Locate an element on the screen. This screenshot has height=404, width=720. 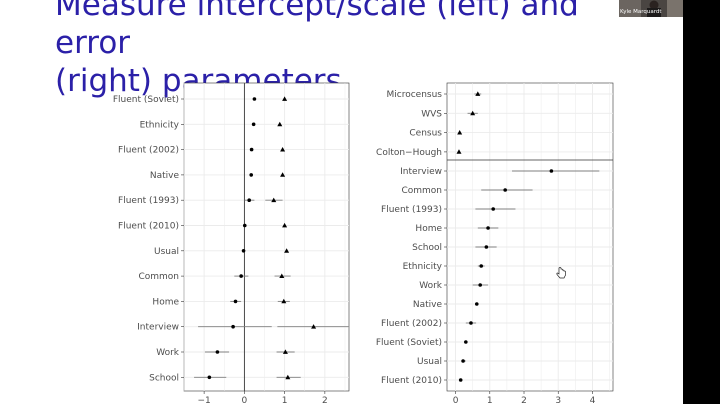
left-x-tick-label: −1 is located at coordinates (203, 400).